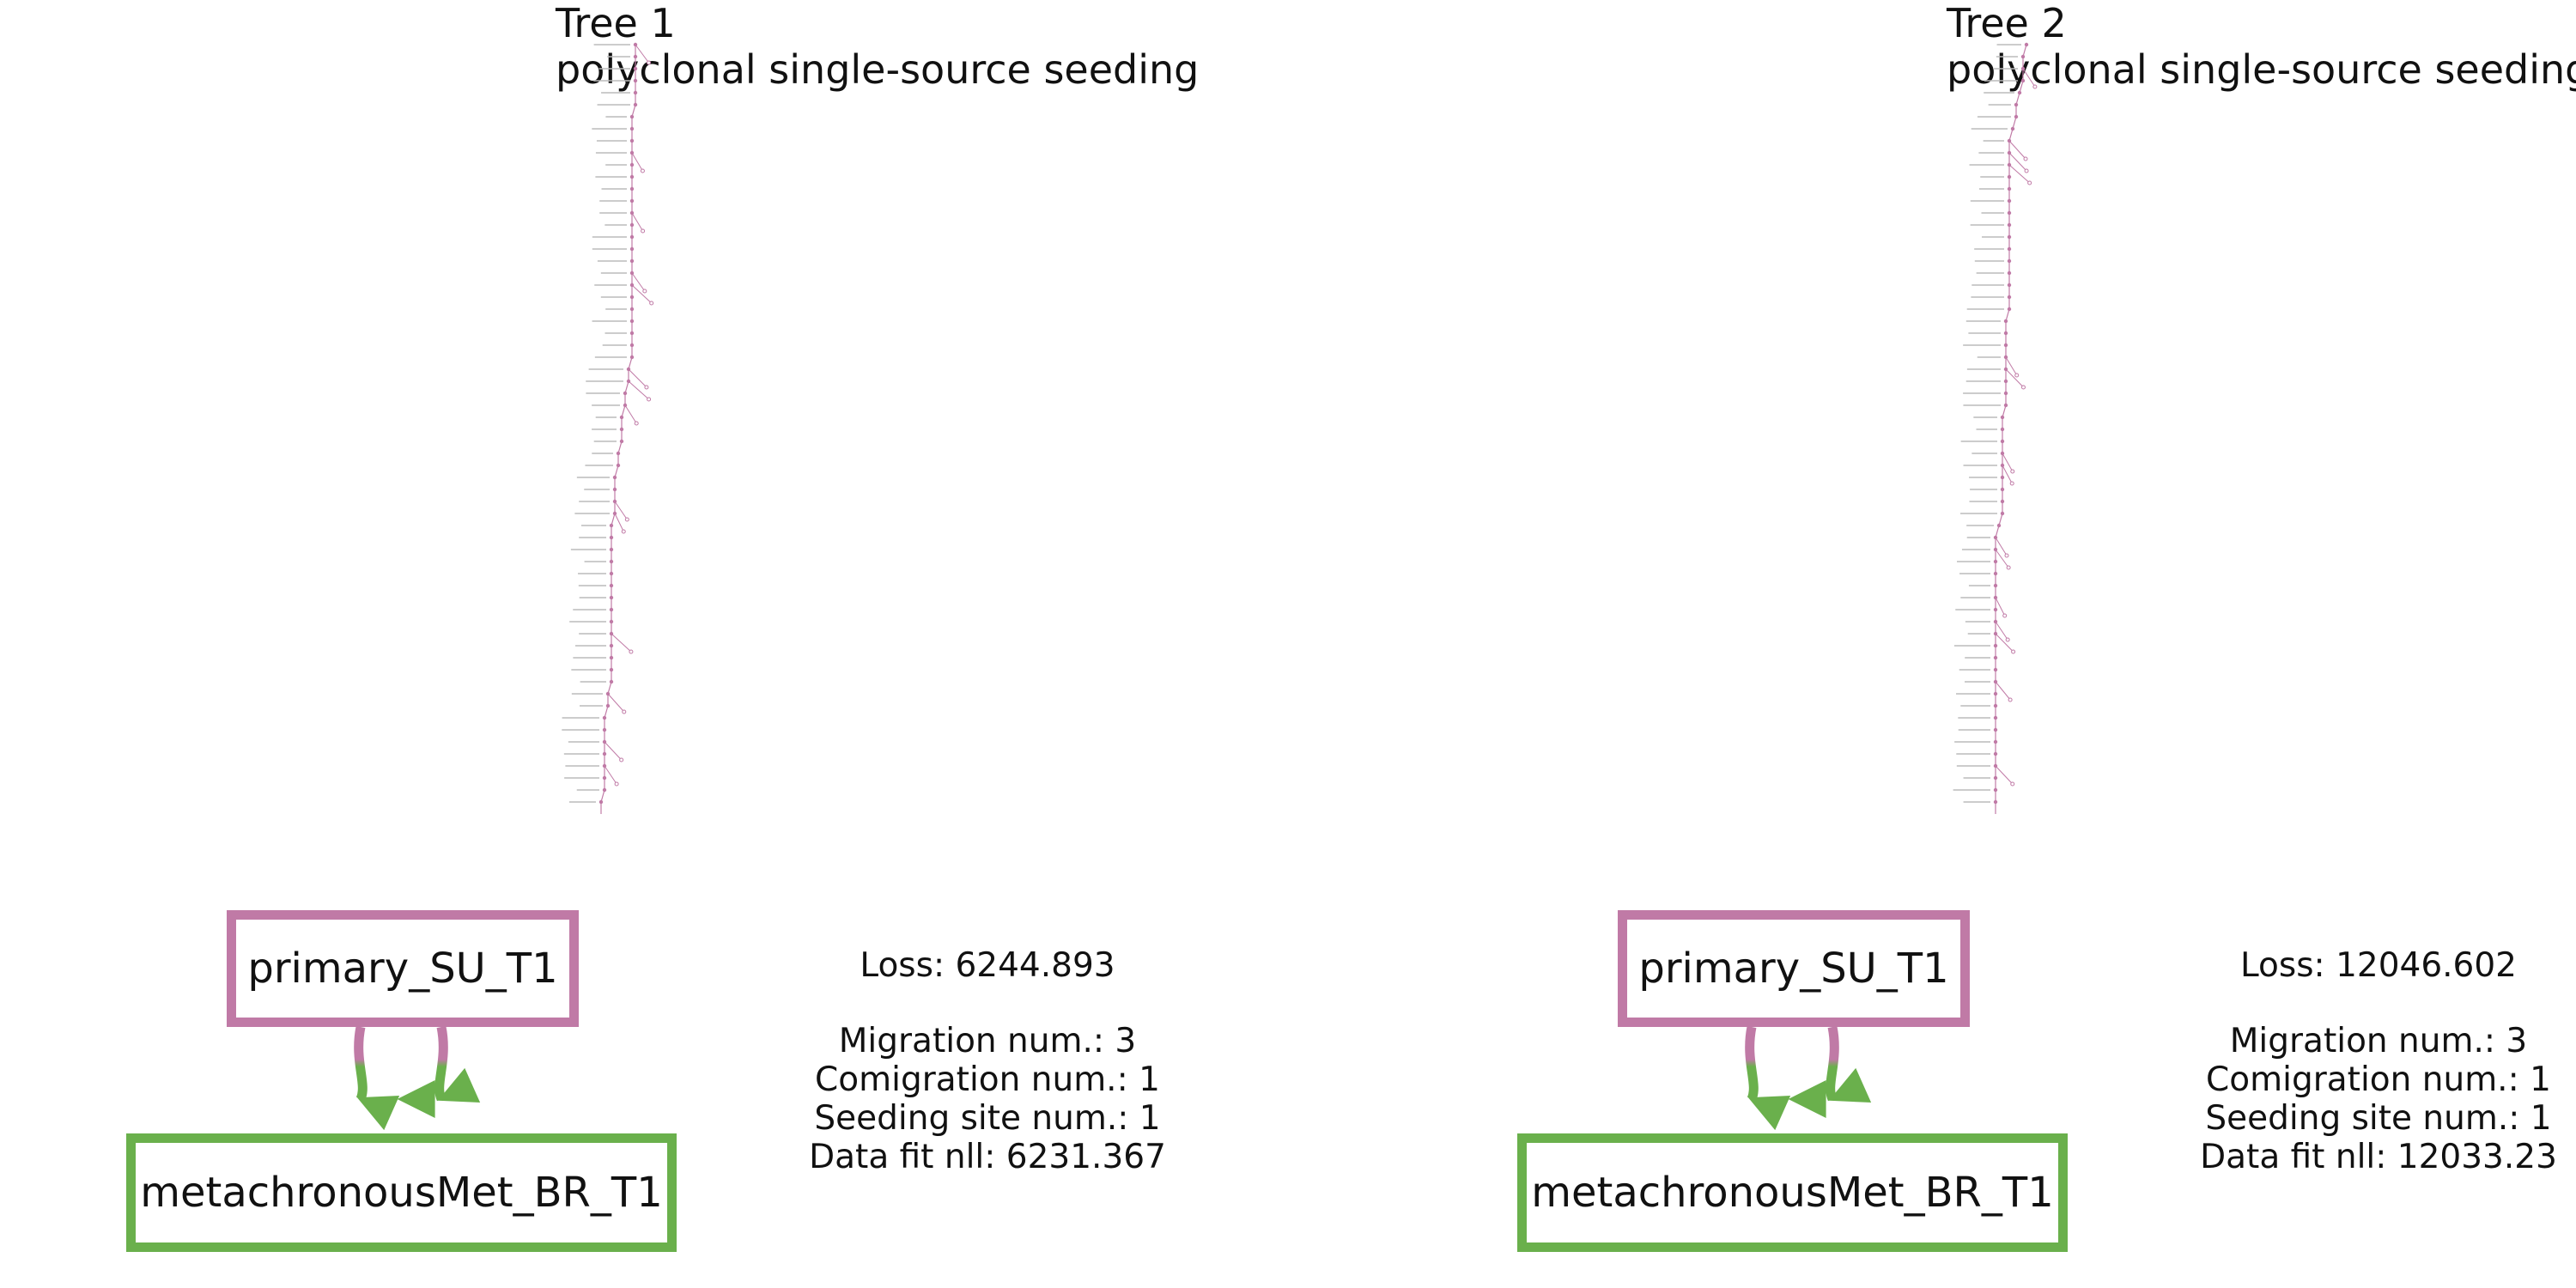 This screenshot has width=2576, height=1288. I want to click on seeding-pattern-label: polyclonal single-source seeding, so click(2261, 69).